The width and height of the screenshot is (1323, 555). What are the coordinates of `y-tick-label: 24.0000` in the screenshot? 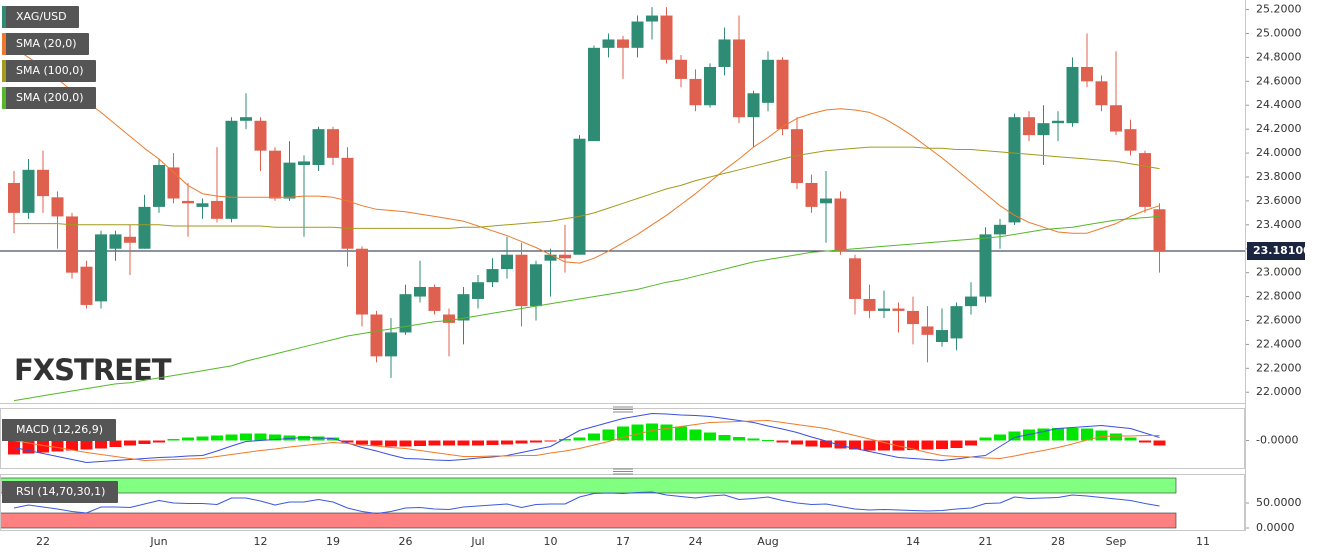 It's located at (1279, 152).